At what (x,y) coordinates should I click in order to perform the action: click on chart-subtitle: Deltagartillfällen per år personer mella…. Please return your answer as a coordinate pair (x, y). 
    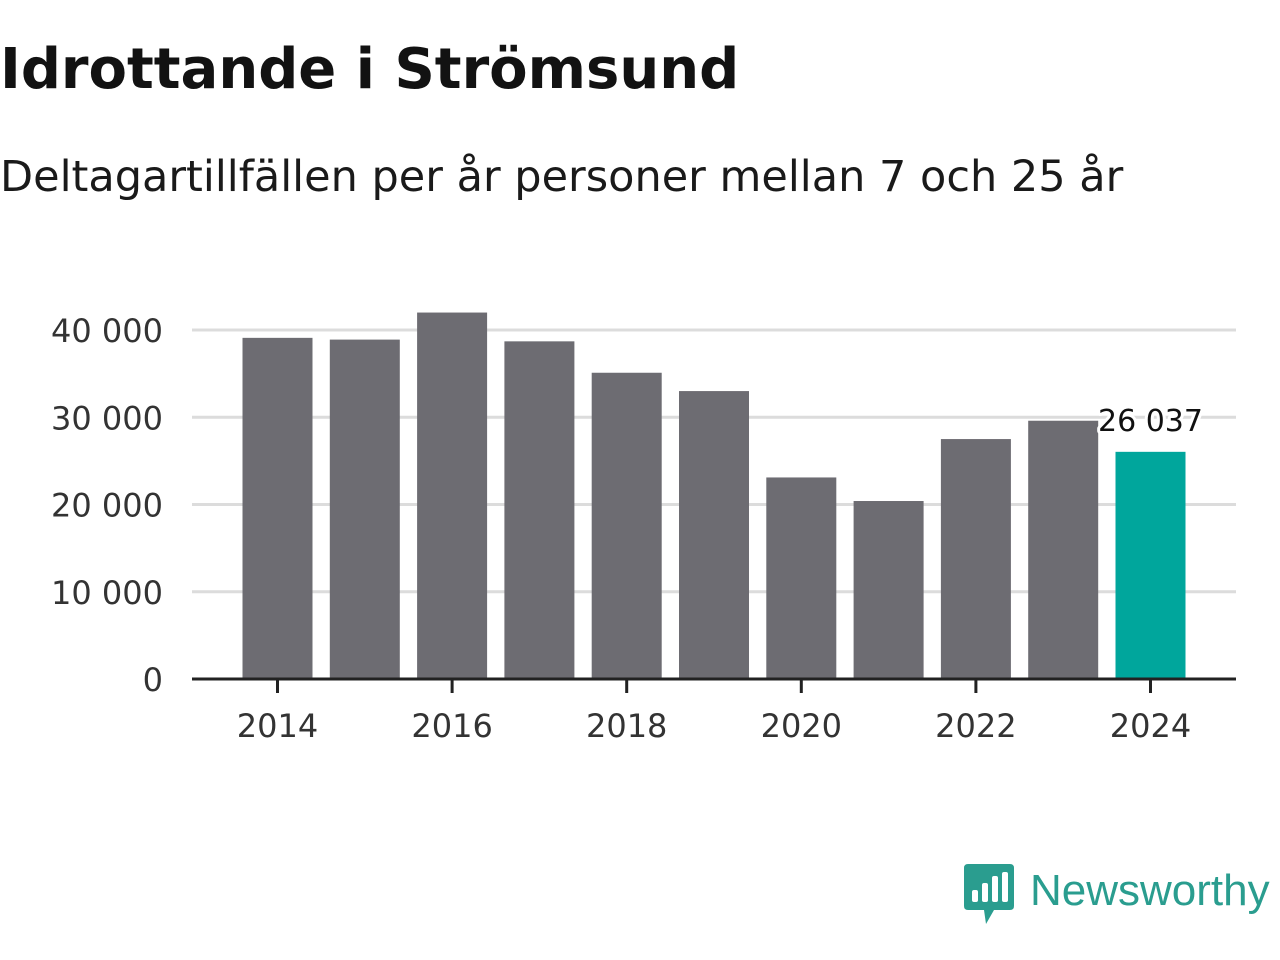
    Looking at the image, I should click on (562, 177).